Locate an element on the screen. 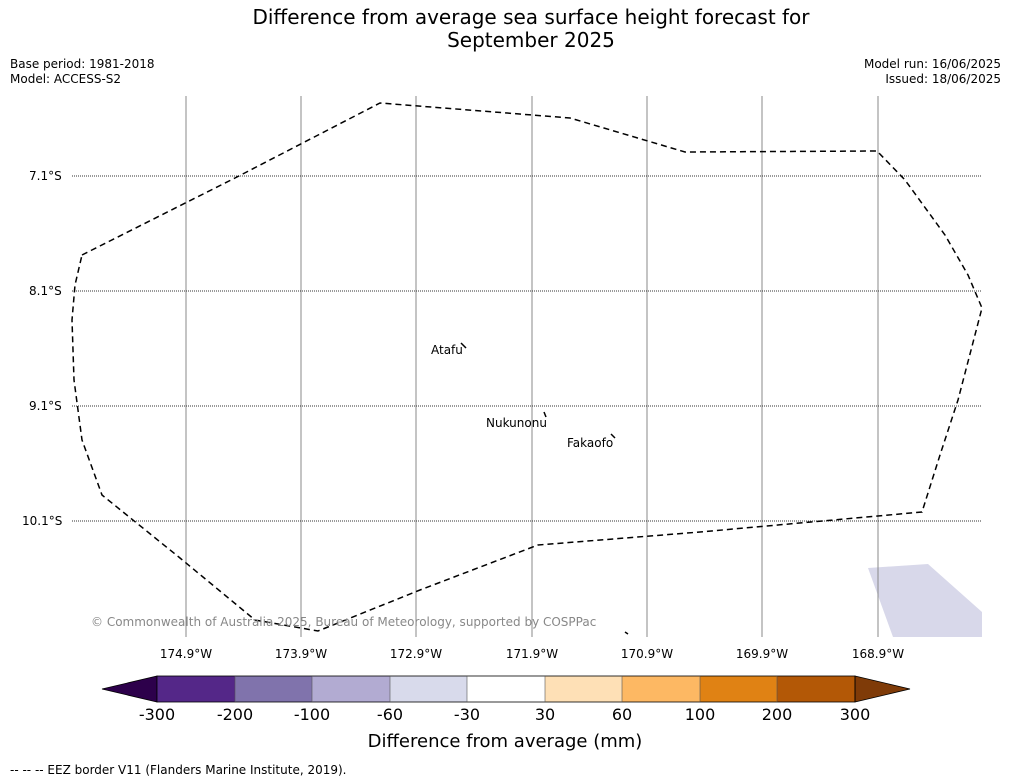 This screenshot has width=1011, height=781. colorbar-tick-label: 30 is located at coordinates (545, 714).